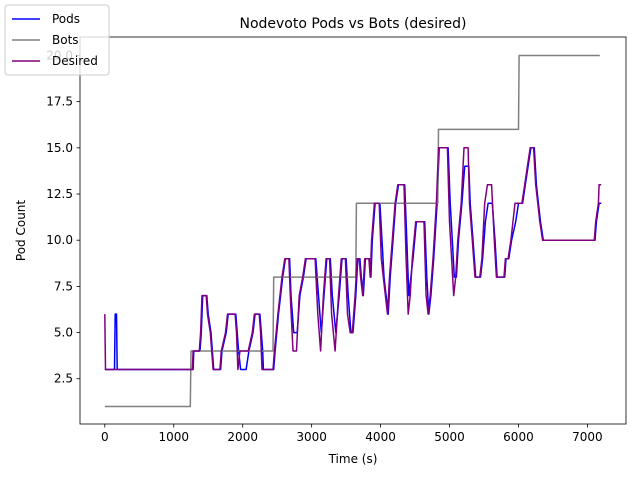  Describe the element at coordinates (242, 437) in the screenshot. I see `x-tick-label: 2000` at that location.